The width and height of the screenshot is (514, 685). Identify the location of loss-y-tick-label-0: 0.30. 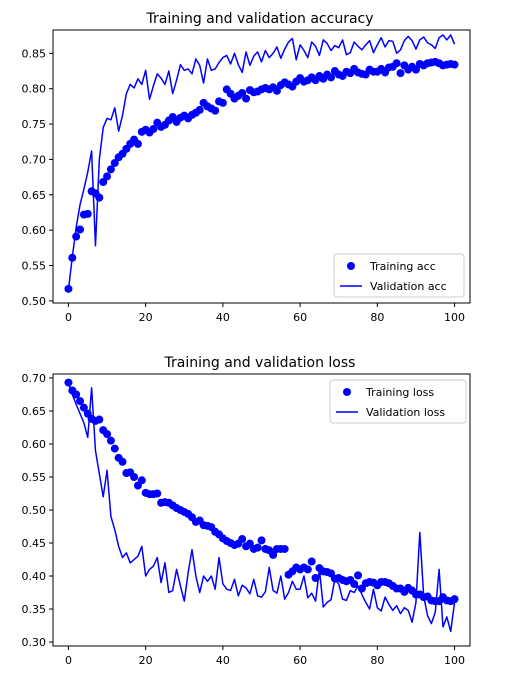
(34, 642).